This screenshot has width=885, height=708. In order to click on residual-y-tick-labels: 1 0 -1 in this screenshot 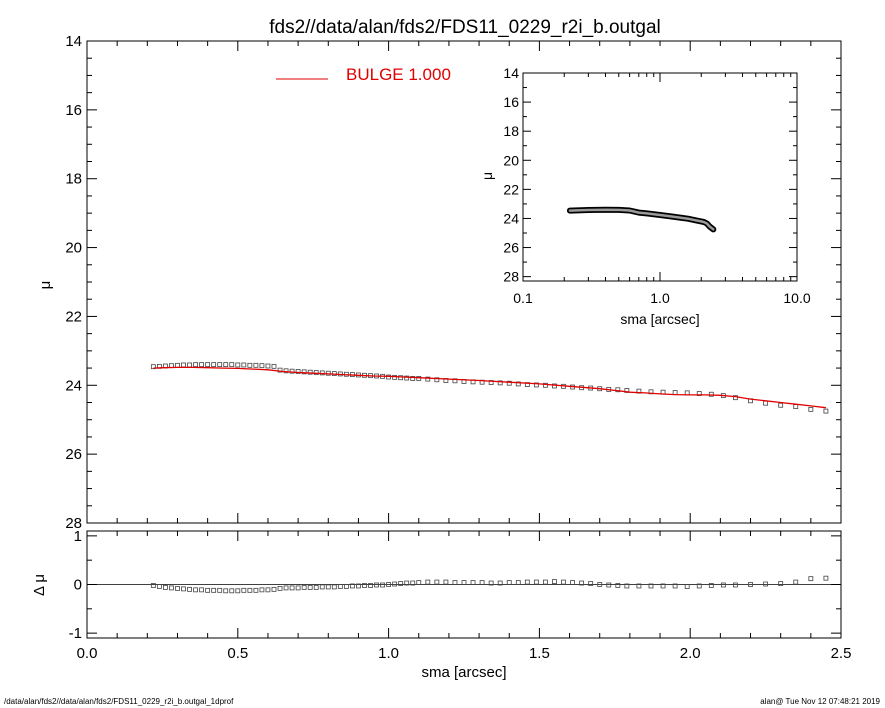, I will do `click(75, 585)`.